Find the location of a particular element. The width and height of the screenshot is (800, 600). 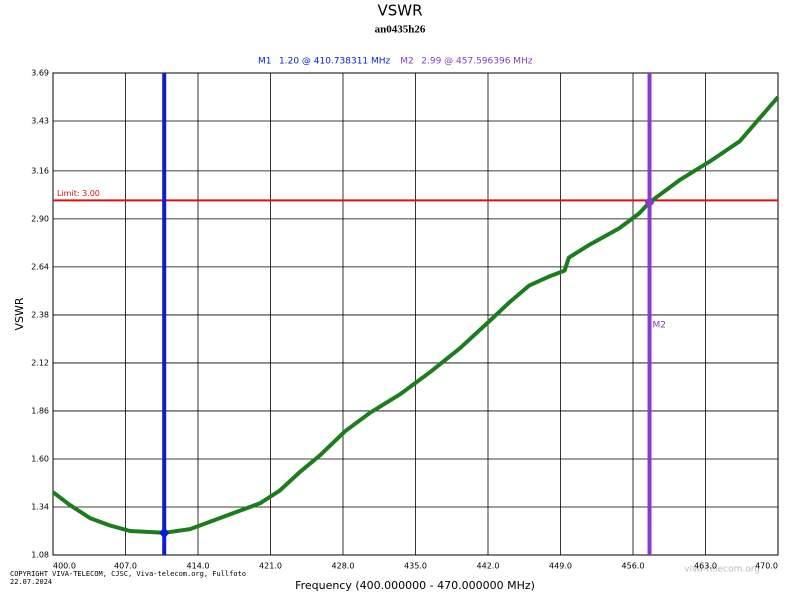

x-tick-label: 407.0 is located at coordinates (125, 566).